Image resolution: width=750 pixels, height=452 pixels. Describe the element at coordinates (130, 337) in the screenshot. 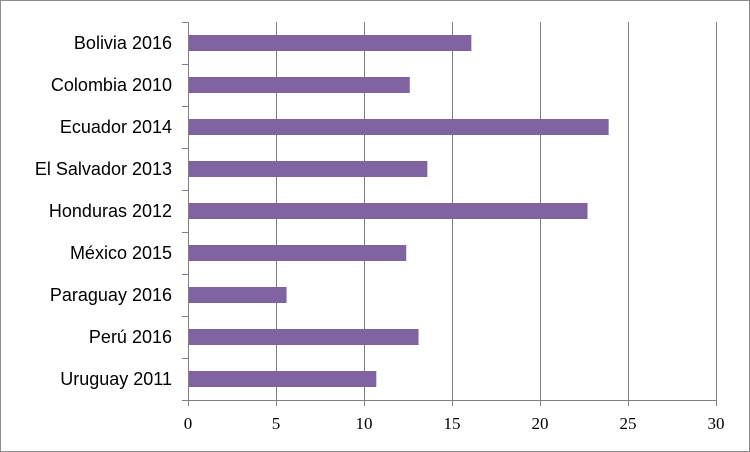

I see `category-label: Perú 2016` at that location.